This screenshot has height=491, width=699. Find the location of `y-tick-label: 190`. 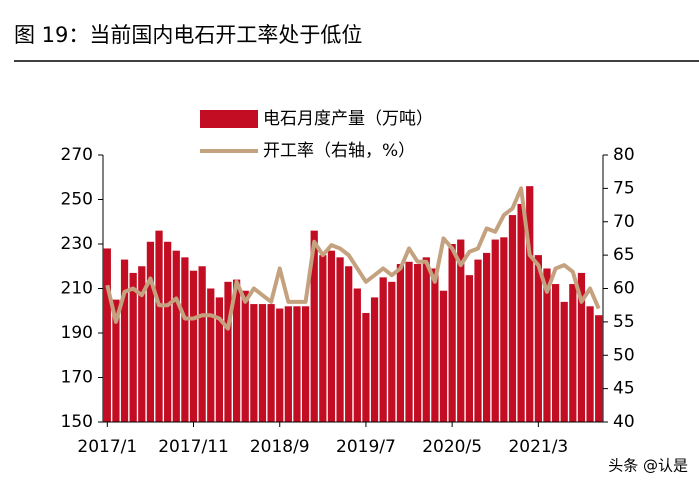

y-tick-label: 190 is located at coordinates (77, 333).